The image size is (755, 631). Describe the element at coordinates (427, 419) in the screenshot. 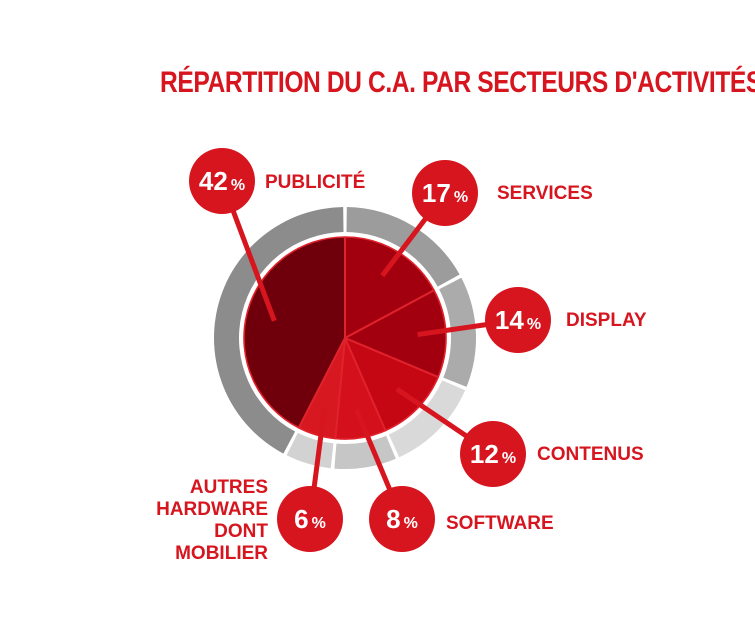

I see `ring-segment-contenus` at that location.